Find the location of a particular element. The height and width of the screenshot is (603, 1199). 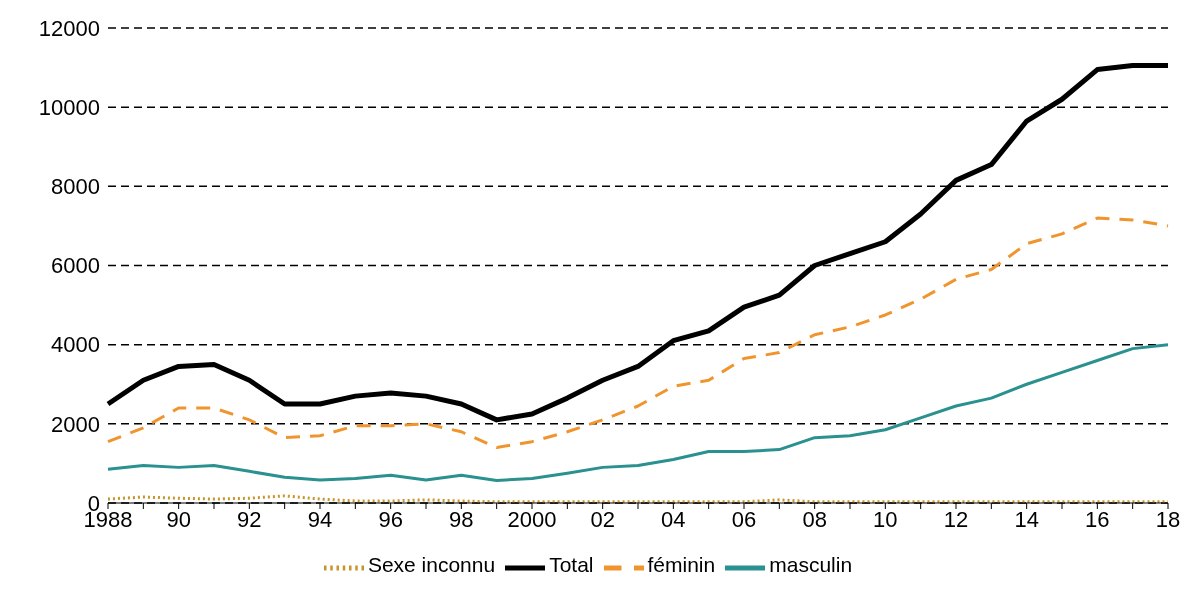

x-tick-label: 92 is located at coordinates (249, 519).